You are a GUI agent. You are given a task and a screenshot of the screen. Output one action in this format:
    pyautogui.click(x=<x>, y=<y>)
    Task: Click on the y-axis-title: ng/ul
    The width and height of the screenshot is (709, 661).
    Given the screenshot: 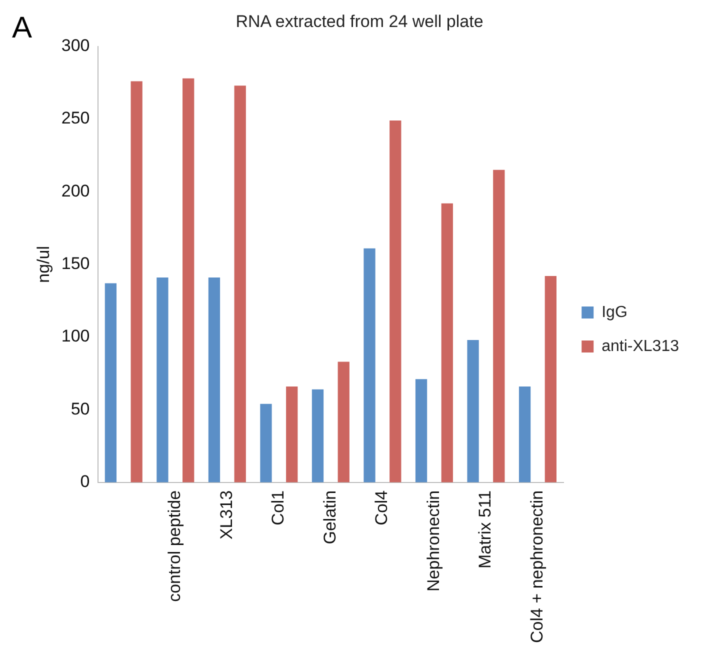 What is the action you would take?
    pyautogui.click(x=43, y=264)
    